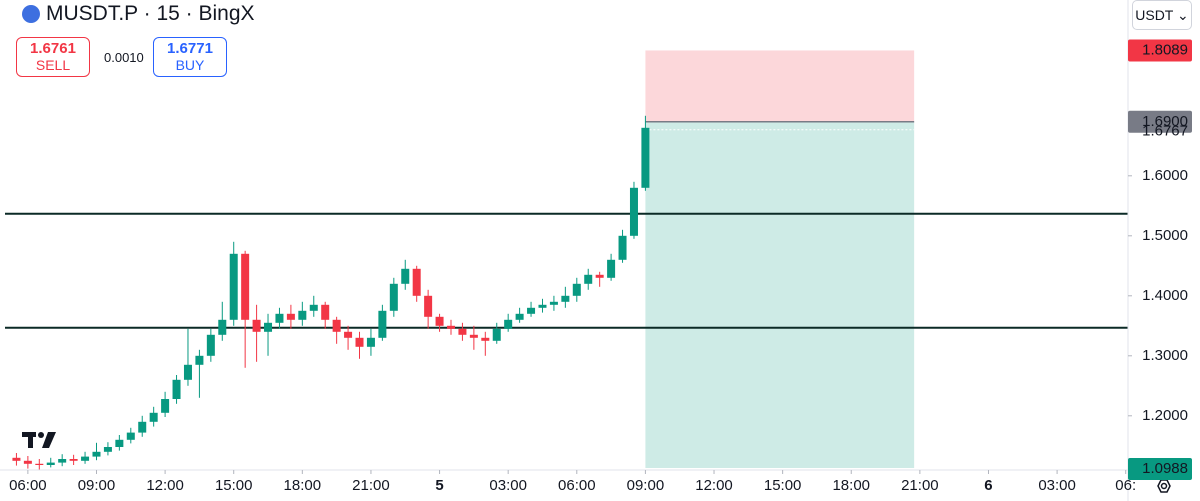 The height and width of the screenshot is (501, 1200). What do you see at coordinates (1125, 485) in the screenshot?
I see `x-tick-label: 06:` at bounding box center [1125, 485].